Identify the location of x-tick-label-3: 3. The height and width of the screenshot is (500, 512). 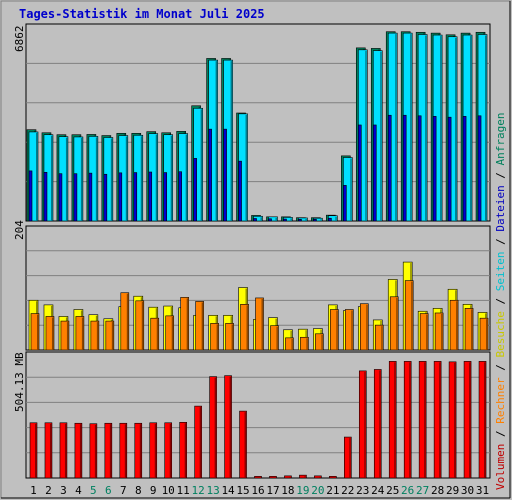
(63, 490).